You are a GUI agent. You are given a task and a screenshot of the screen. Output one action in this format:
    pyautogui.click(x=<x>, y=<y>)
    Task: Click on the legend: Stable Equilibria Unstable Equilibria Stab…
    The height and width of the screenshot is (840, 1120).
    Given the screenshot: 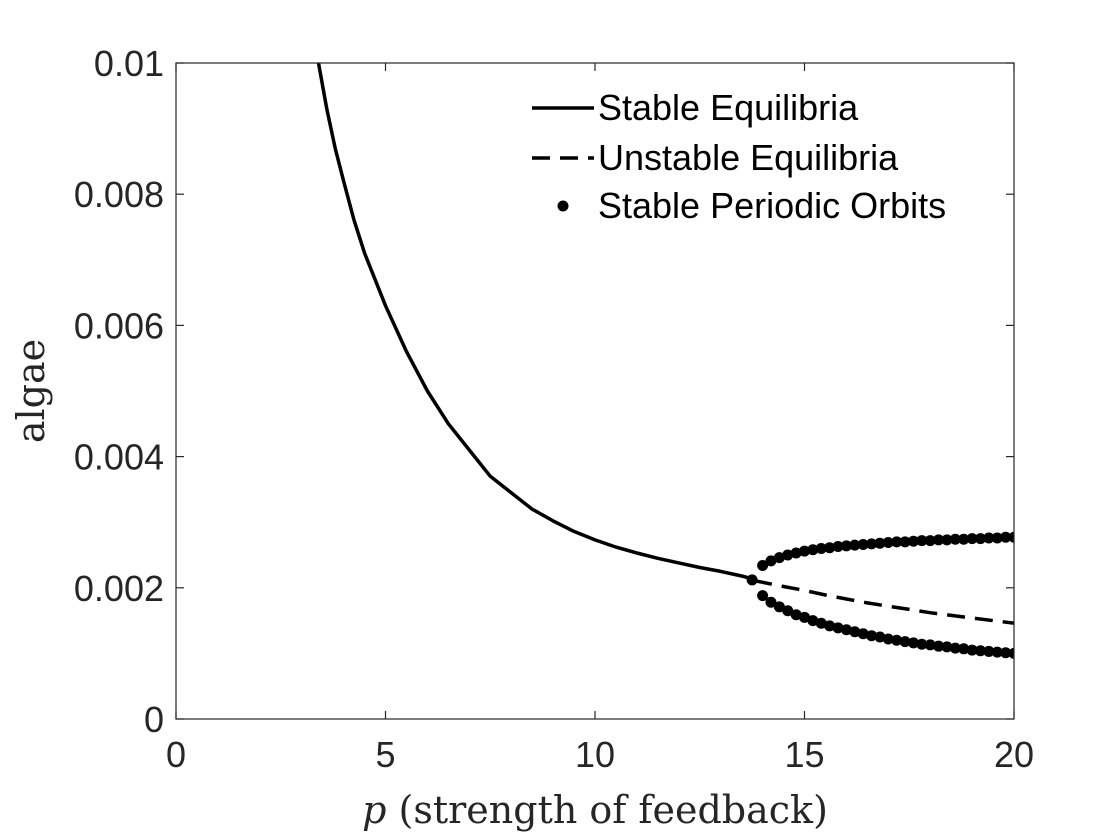 What is the action you would take?
    pyautogui.click(x=739, y=156)
    